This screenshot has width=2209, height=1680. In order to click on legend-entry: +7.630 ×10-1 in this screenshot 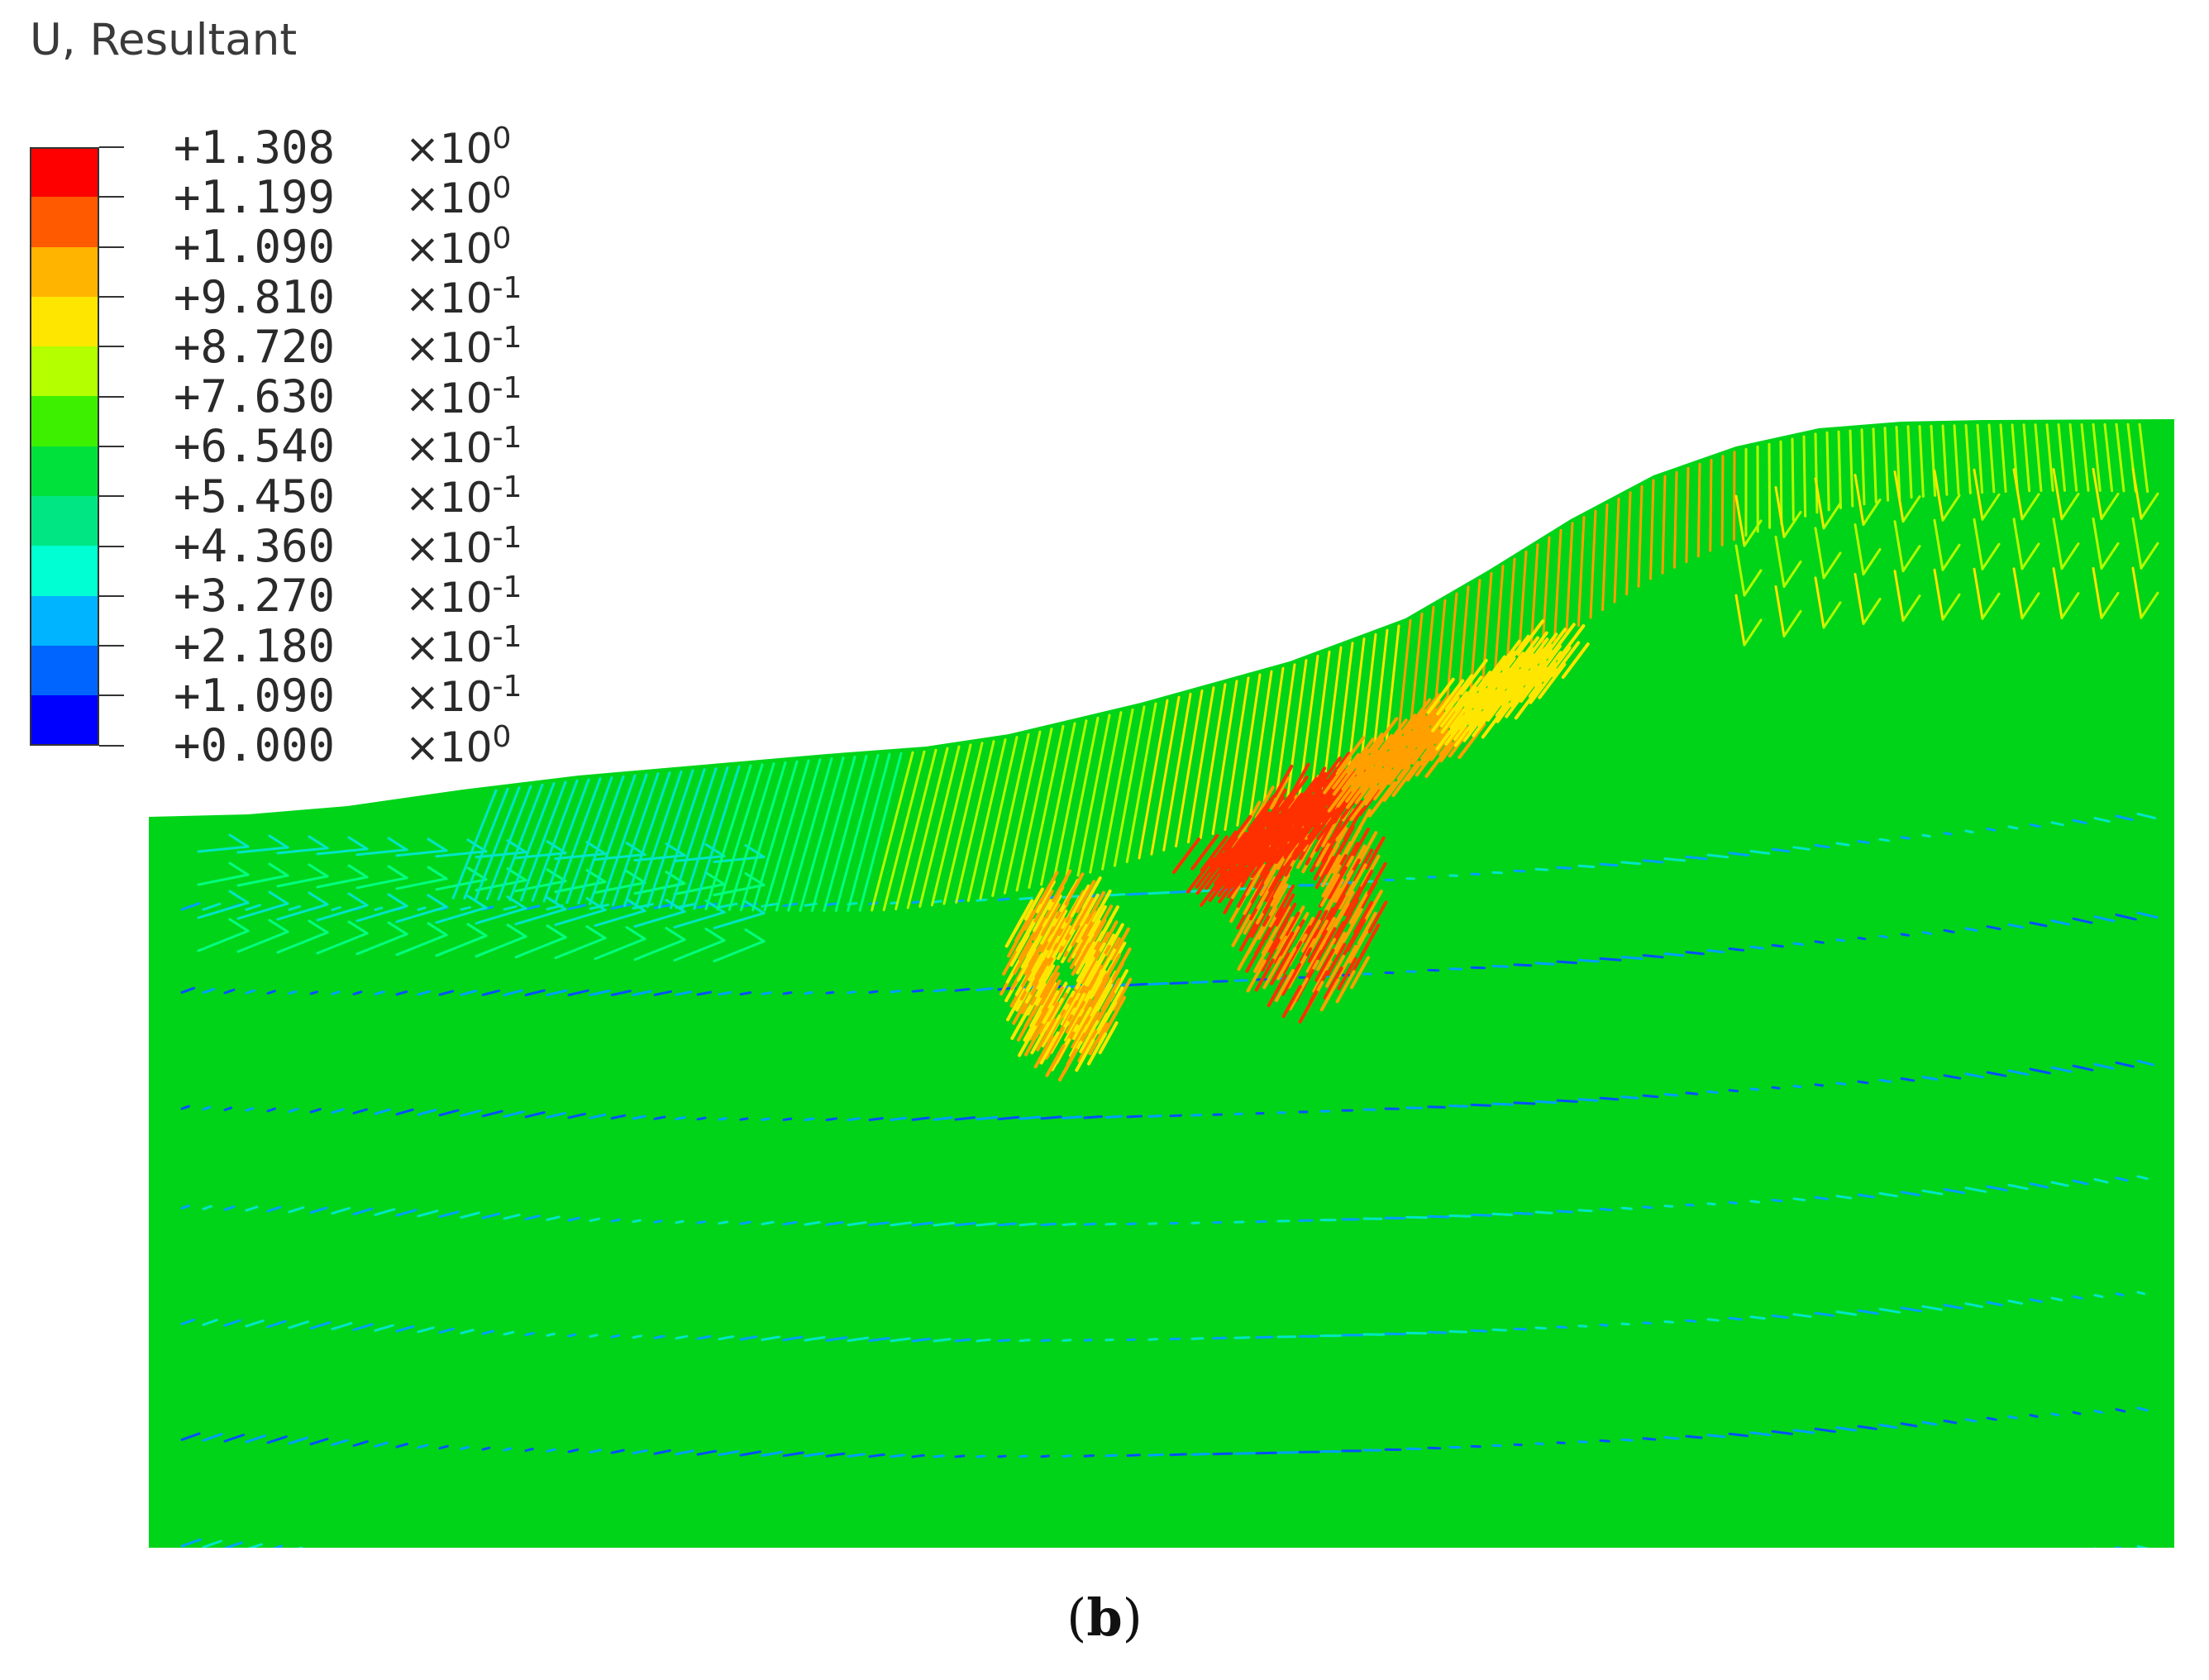, I will do `click(310, 396)`.